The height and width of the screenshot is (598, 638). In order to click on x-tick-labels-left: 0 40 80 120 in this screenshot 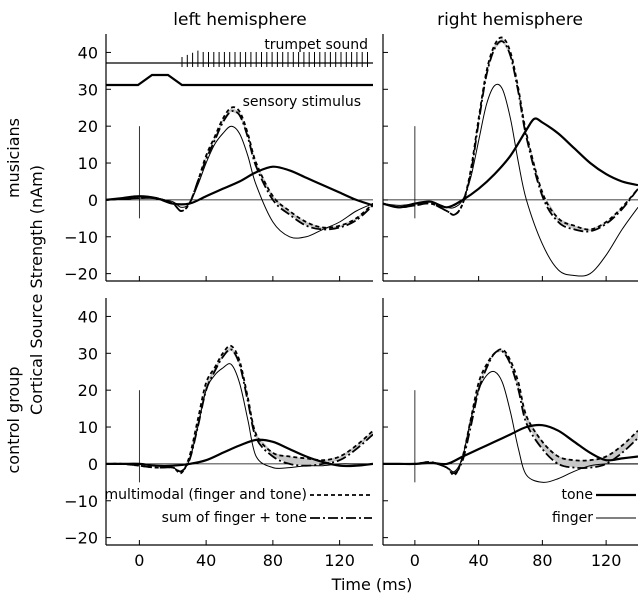, I will do `click(244, 560)`.